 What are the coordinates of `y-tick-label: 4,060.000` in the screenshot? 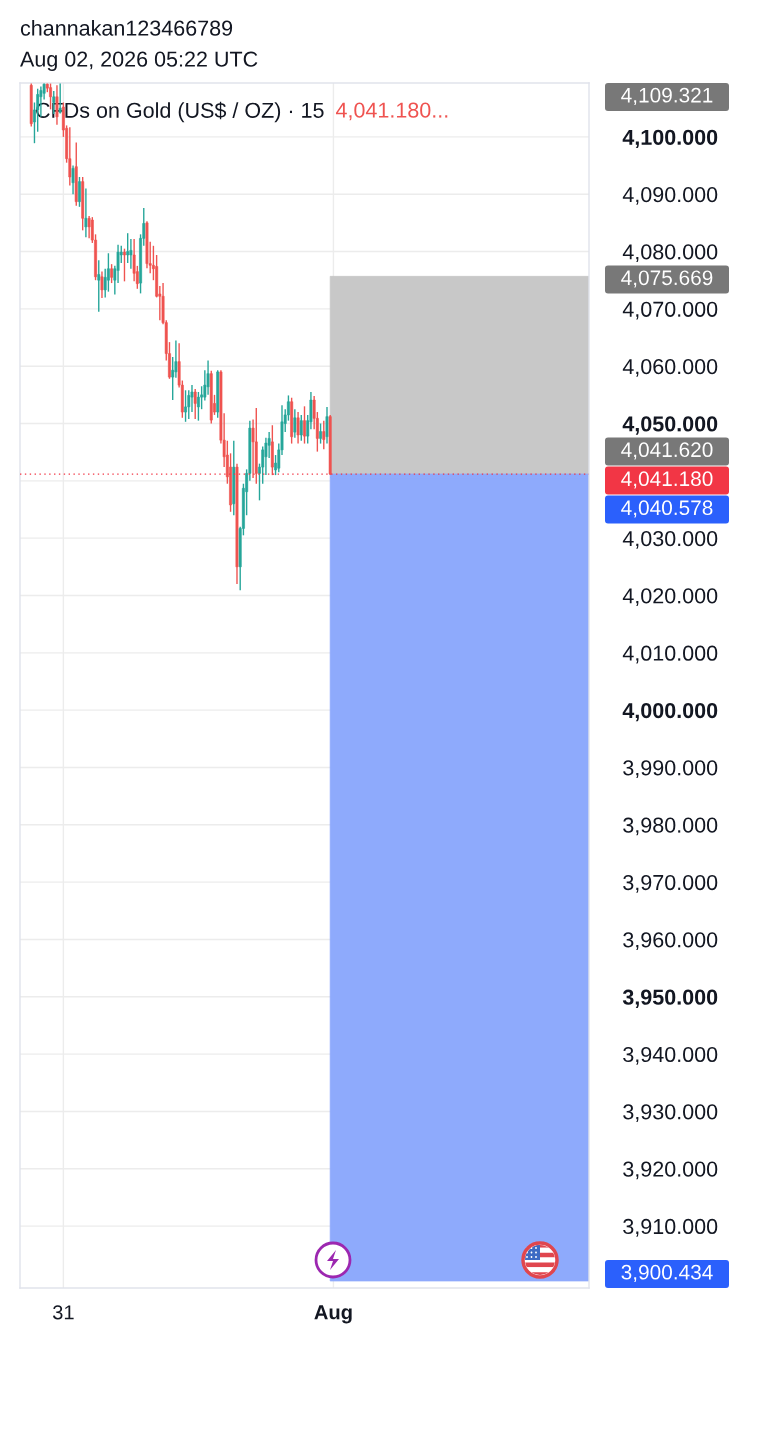 It's located at (670, 367).